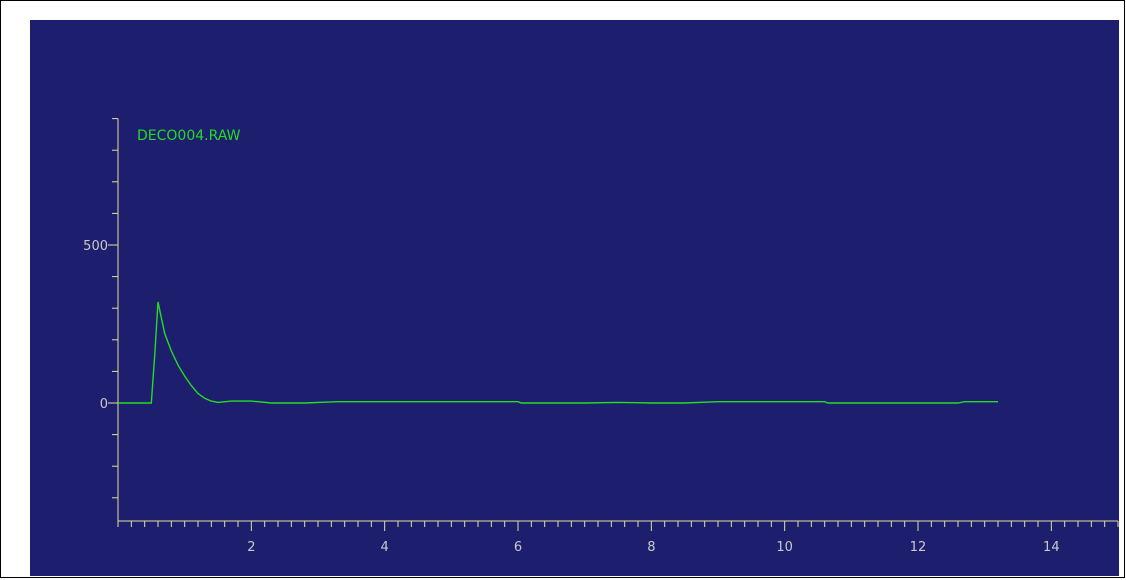  I want to click on x-tick-label: 6, so click(518, 547).